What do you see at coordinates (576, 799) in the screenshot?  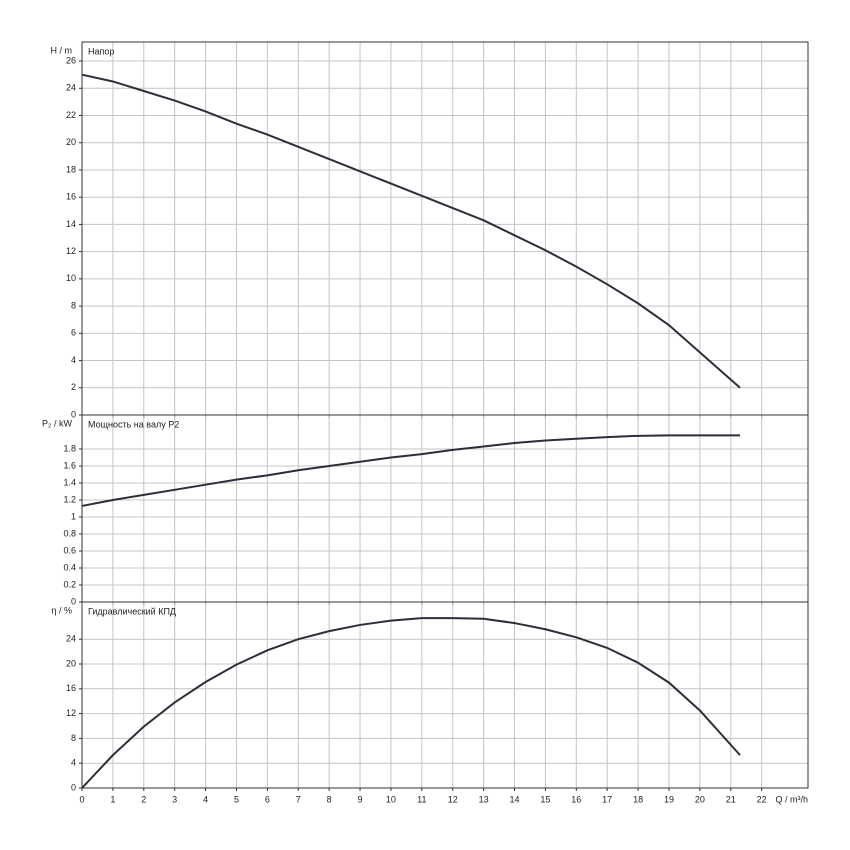 I see `x-tick-label: 16` at bounding box center [576, 799].